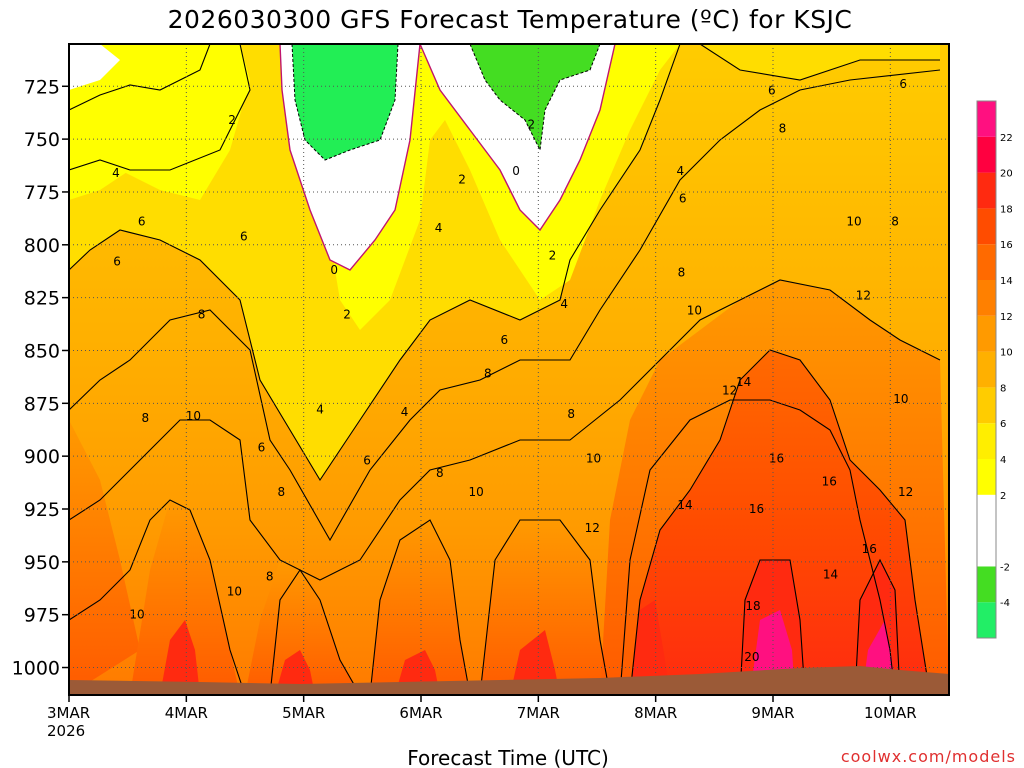 Image resolution: width=1024 pixels, height=768 pixels. Describe the element at coordinates (1006, 281) in the screenshot. I see `colorbar-label-8: 14` at that location.